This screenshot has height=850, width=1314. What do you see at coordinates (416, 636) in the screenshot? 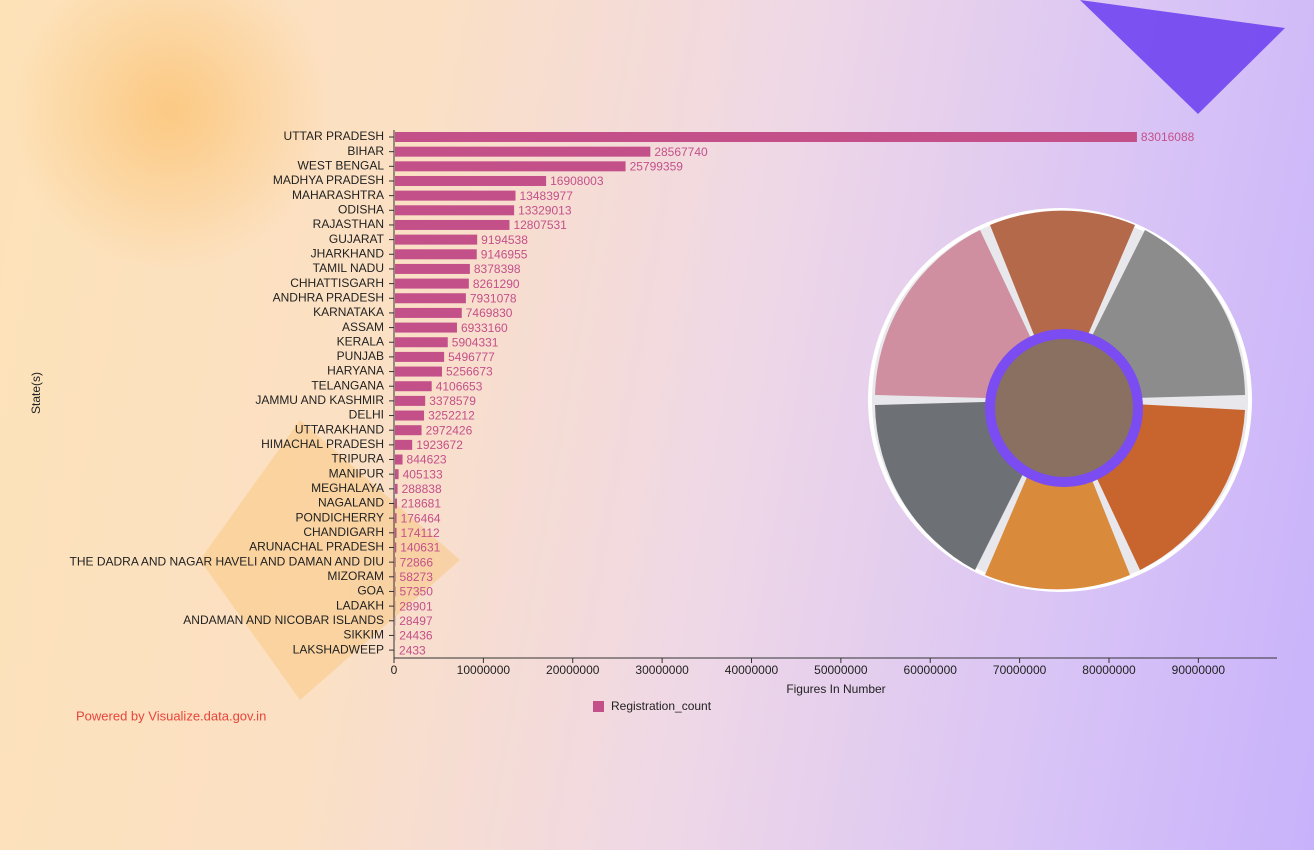
I see `value-label: 24436` at bounding box center [416, 636].